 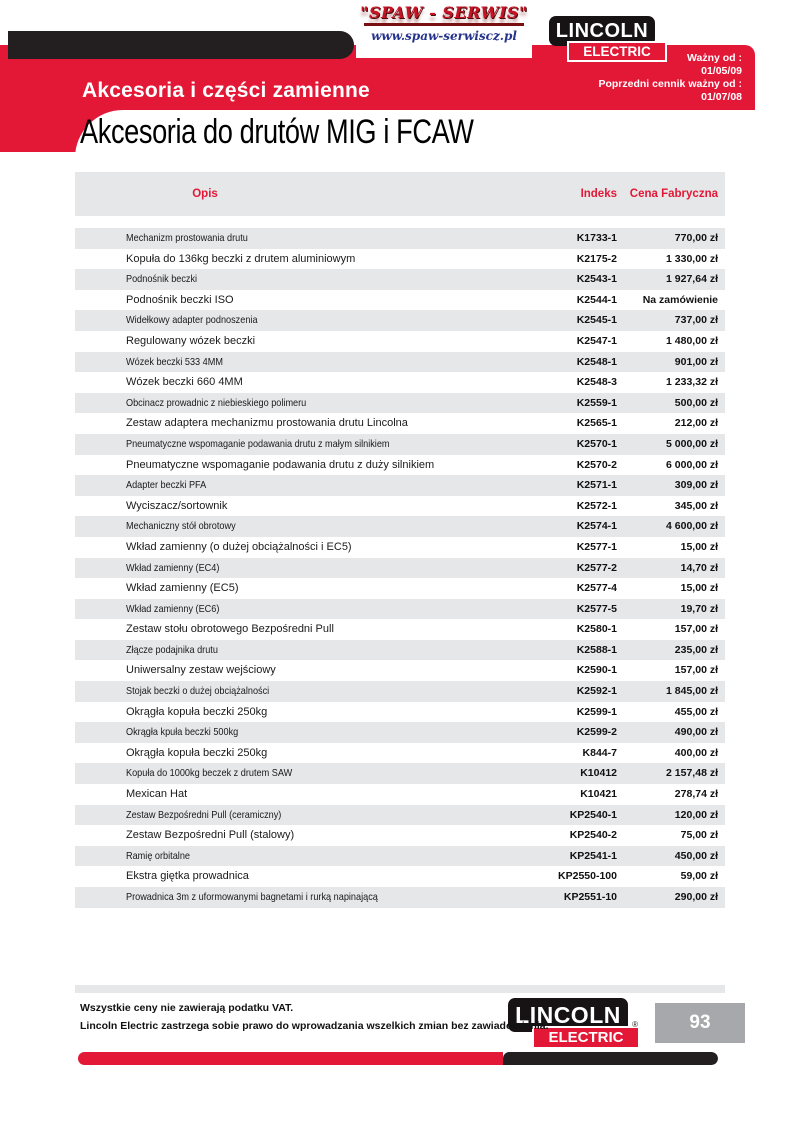 What do you see at coordinates (400, 609) in the screenshot?
I see `table-row: Wkład zamienny (EC6) K2577-5 19,70 zł` at bounding box center [400, 609].